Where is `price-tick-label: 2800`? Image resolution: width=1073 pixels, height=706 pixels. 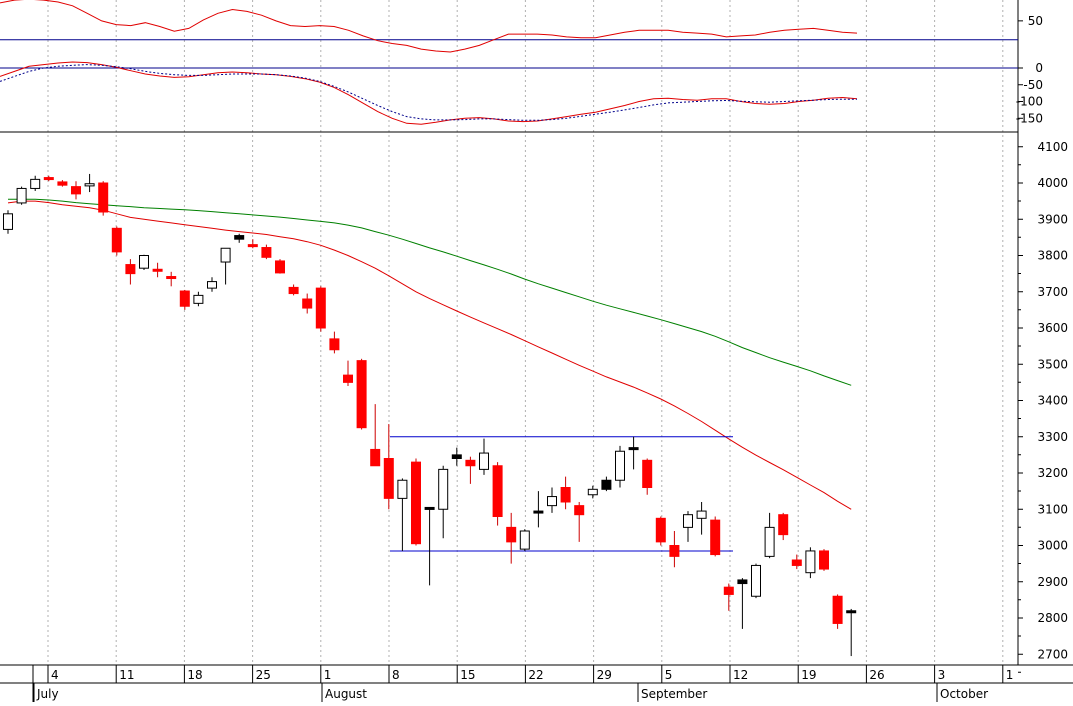
price-tick-label: 2800 is located at coordinates (1052, 618).